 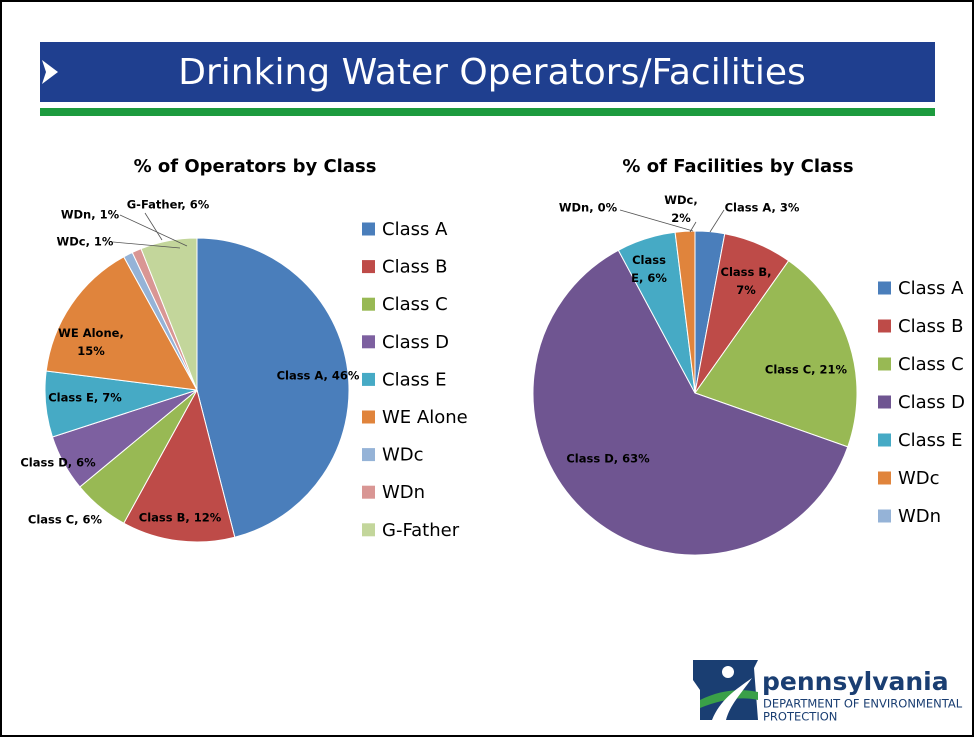 I want to click on data-label: Class C, 6%, so click(x=65, y=520).